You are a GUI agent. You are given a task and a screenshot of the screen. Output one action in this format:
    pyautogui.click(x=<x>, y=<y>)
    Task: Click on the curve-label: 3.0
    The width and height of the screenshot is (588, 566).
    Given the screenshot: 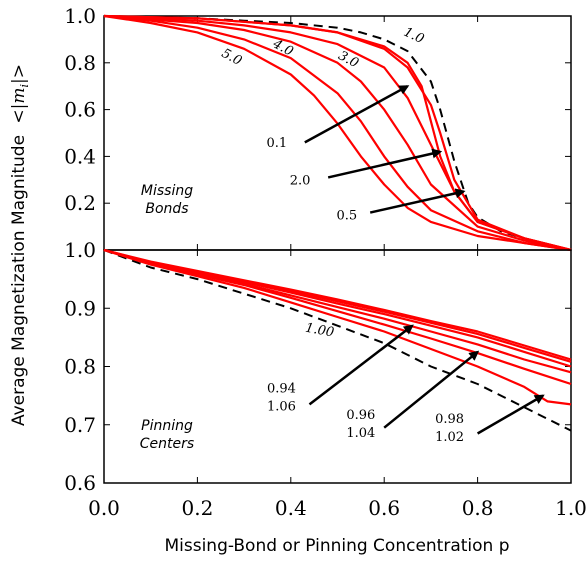 What is the action you would take?
    pyautogui.click(x=348, y=59)
    